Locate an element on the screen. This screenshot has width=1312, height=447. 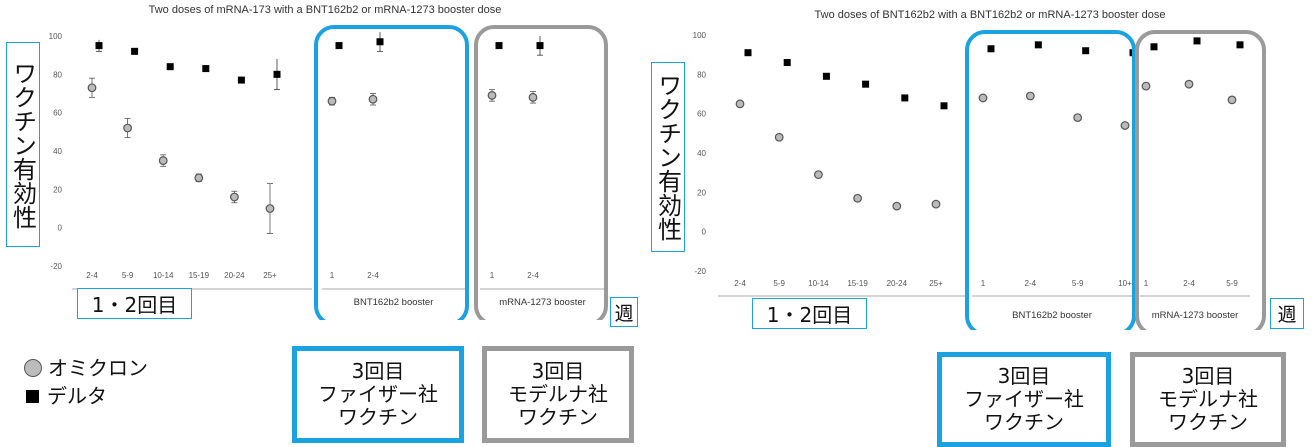
x-tick-label: 10+ is located at coordinates (1125, 283).